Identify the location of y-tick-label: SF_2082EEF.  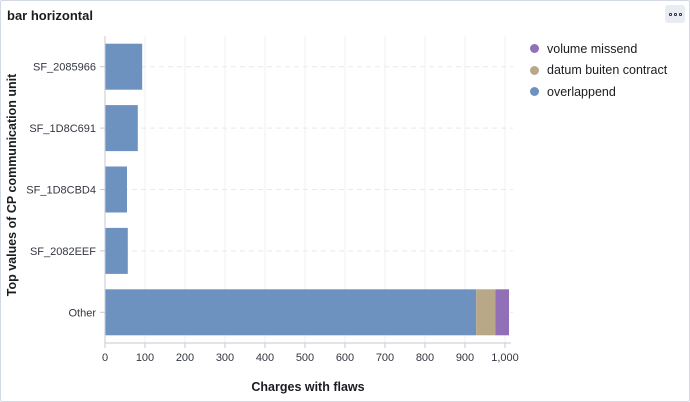
(63, 252).